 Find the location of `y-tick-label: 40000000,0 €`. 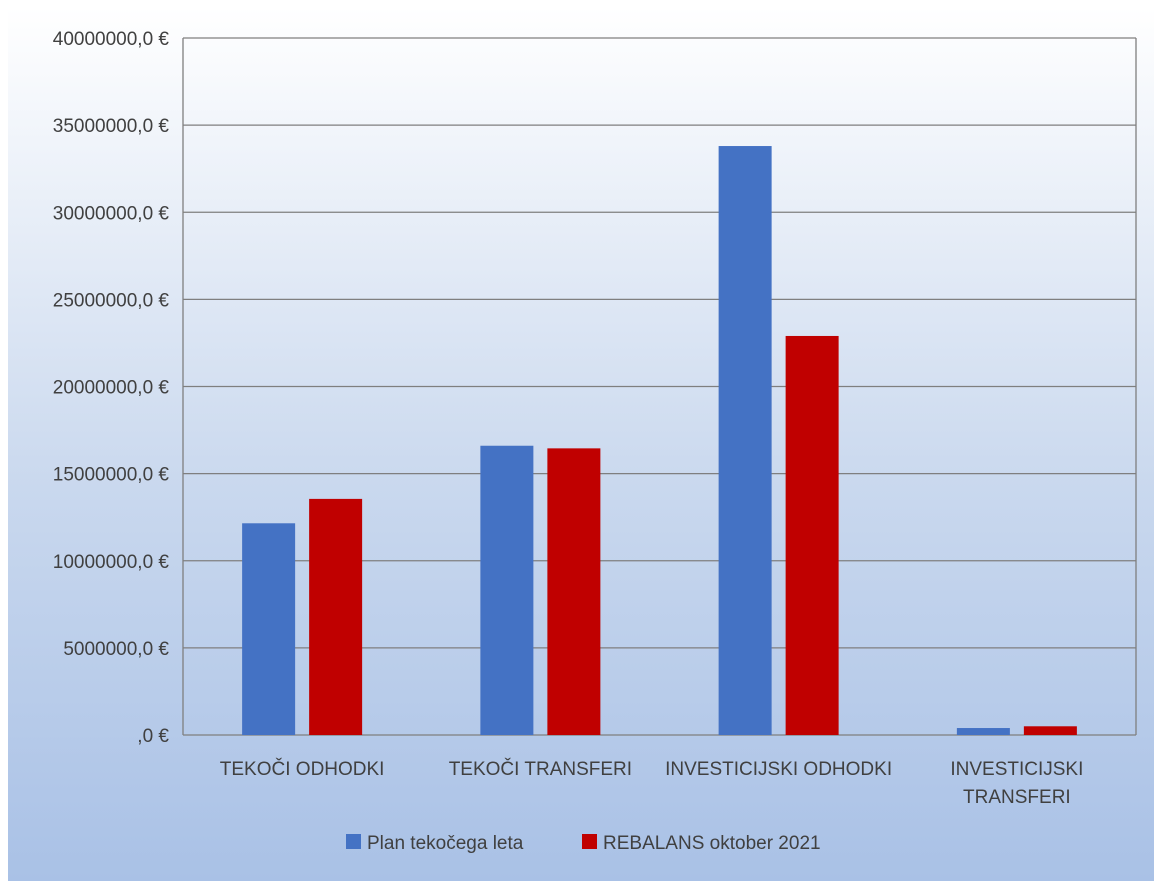

y-tick-label: 40000000,0 € is located at coordinates (111, 39).